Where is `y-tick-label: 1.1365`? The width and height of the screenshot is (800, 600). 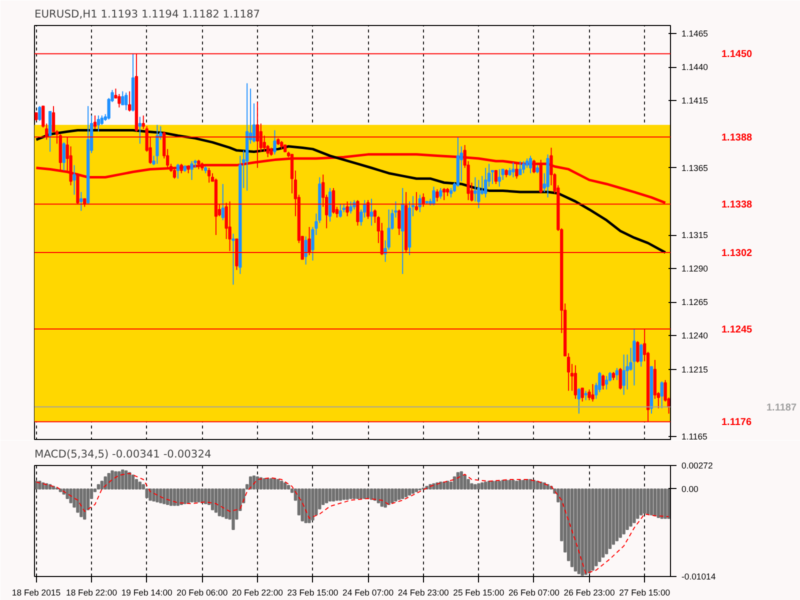
y-tick-label: 1.1365 is located at coordinates (695, 167).